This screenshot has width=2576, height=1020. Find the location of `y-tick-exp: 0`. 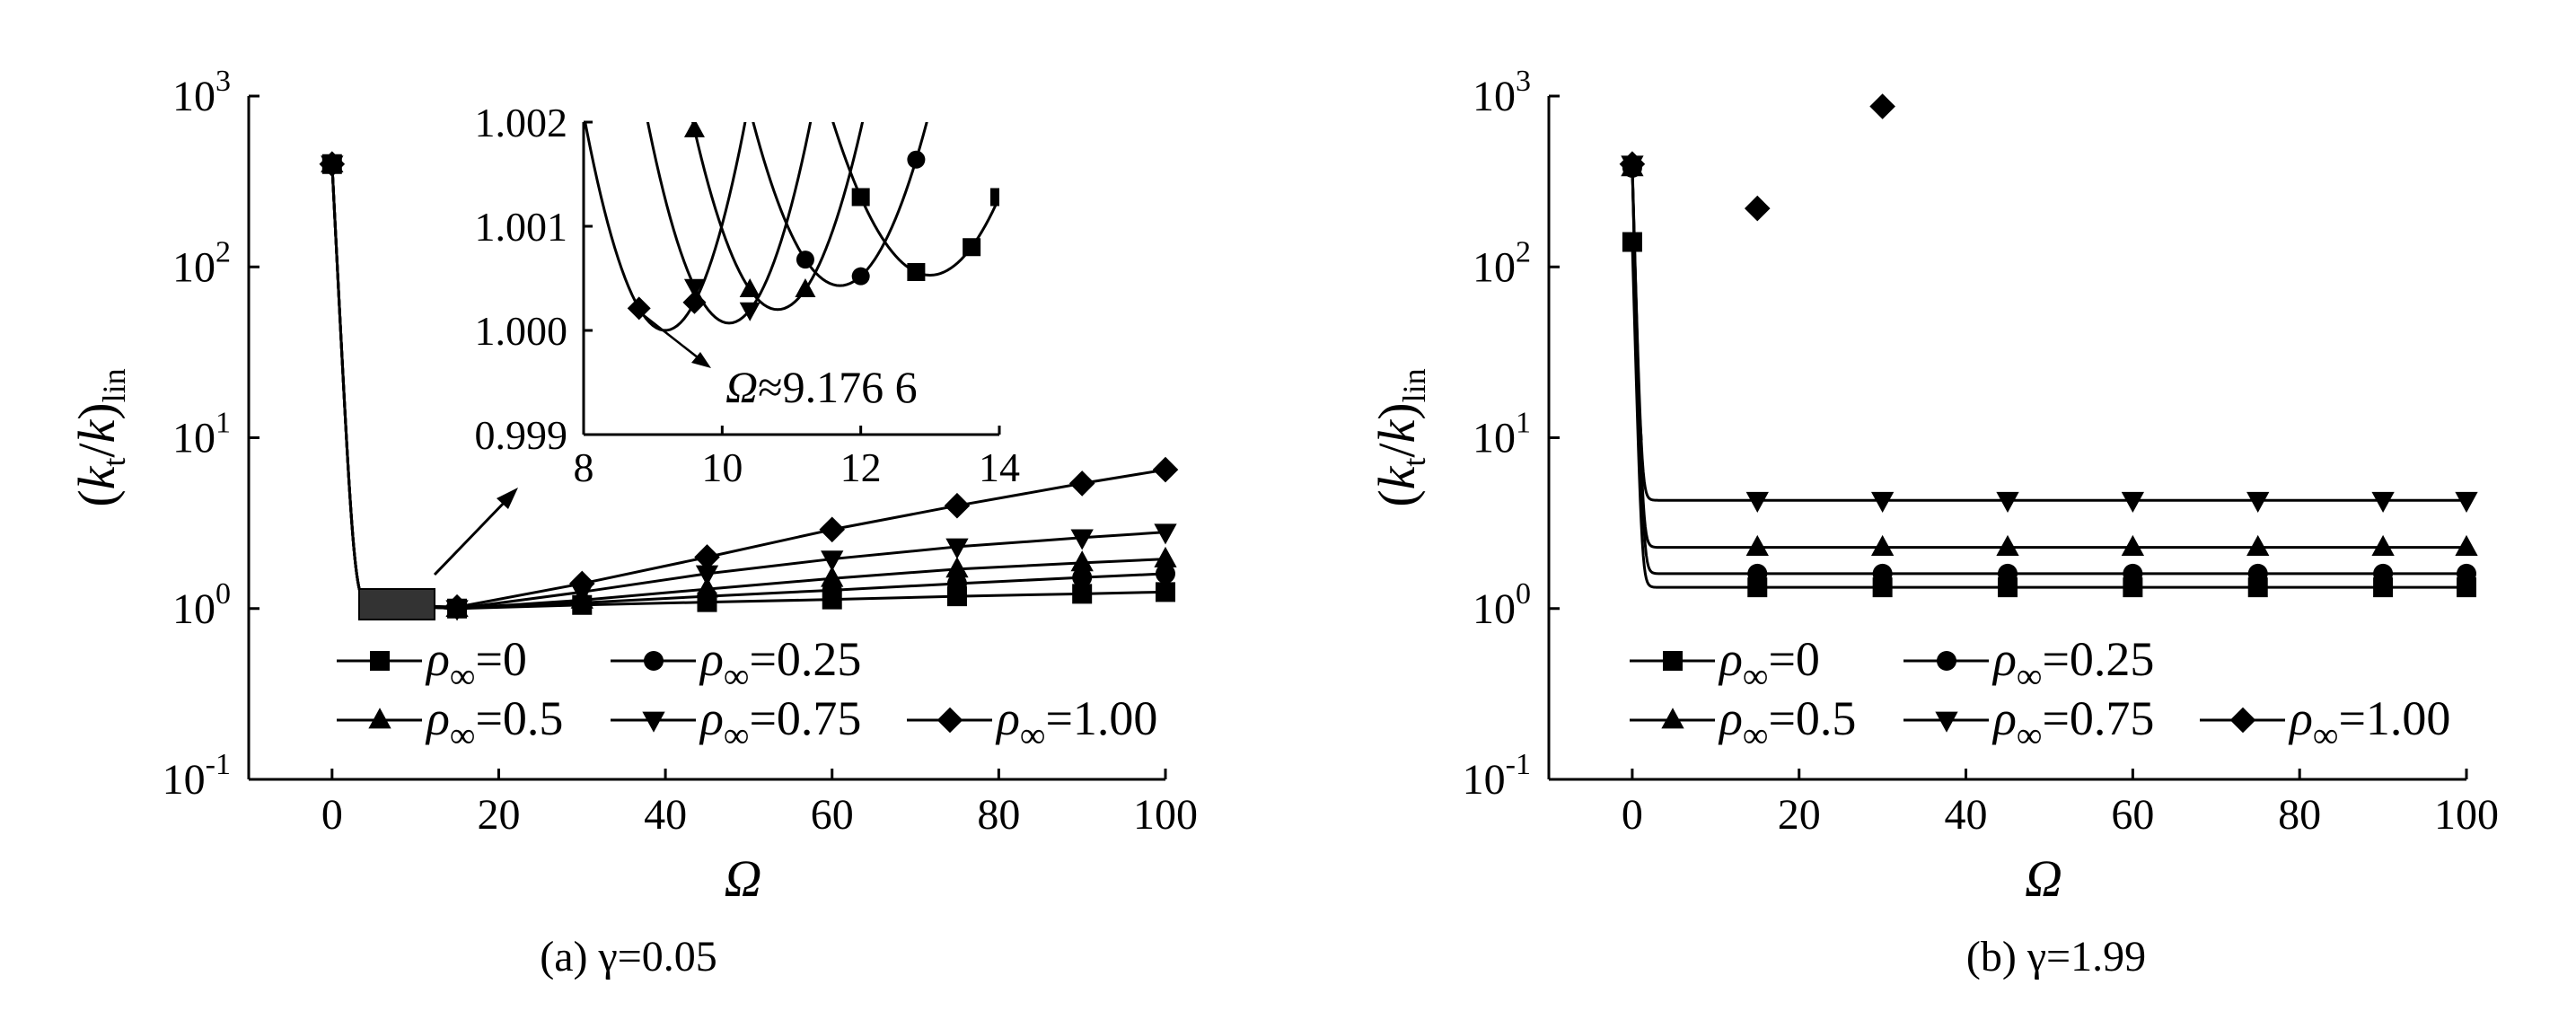

y-tick-exp: 0 is located at coordinates (223, 594).